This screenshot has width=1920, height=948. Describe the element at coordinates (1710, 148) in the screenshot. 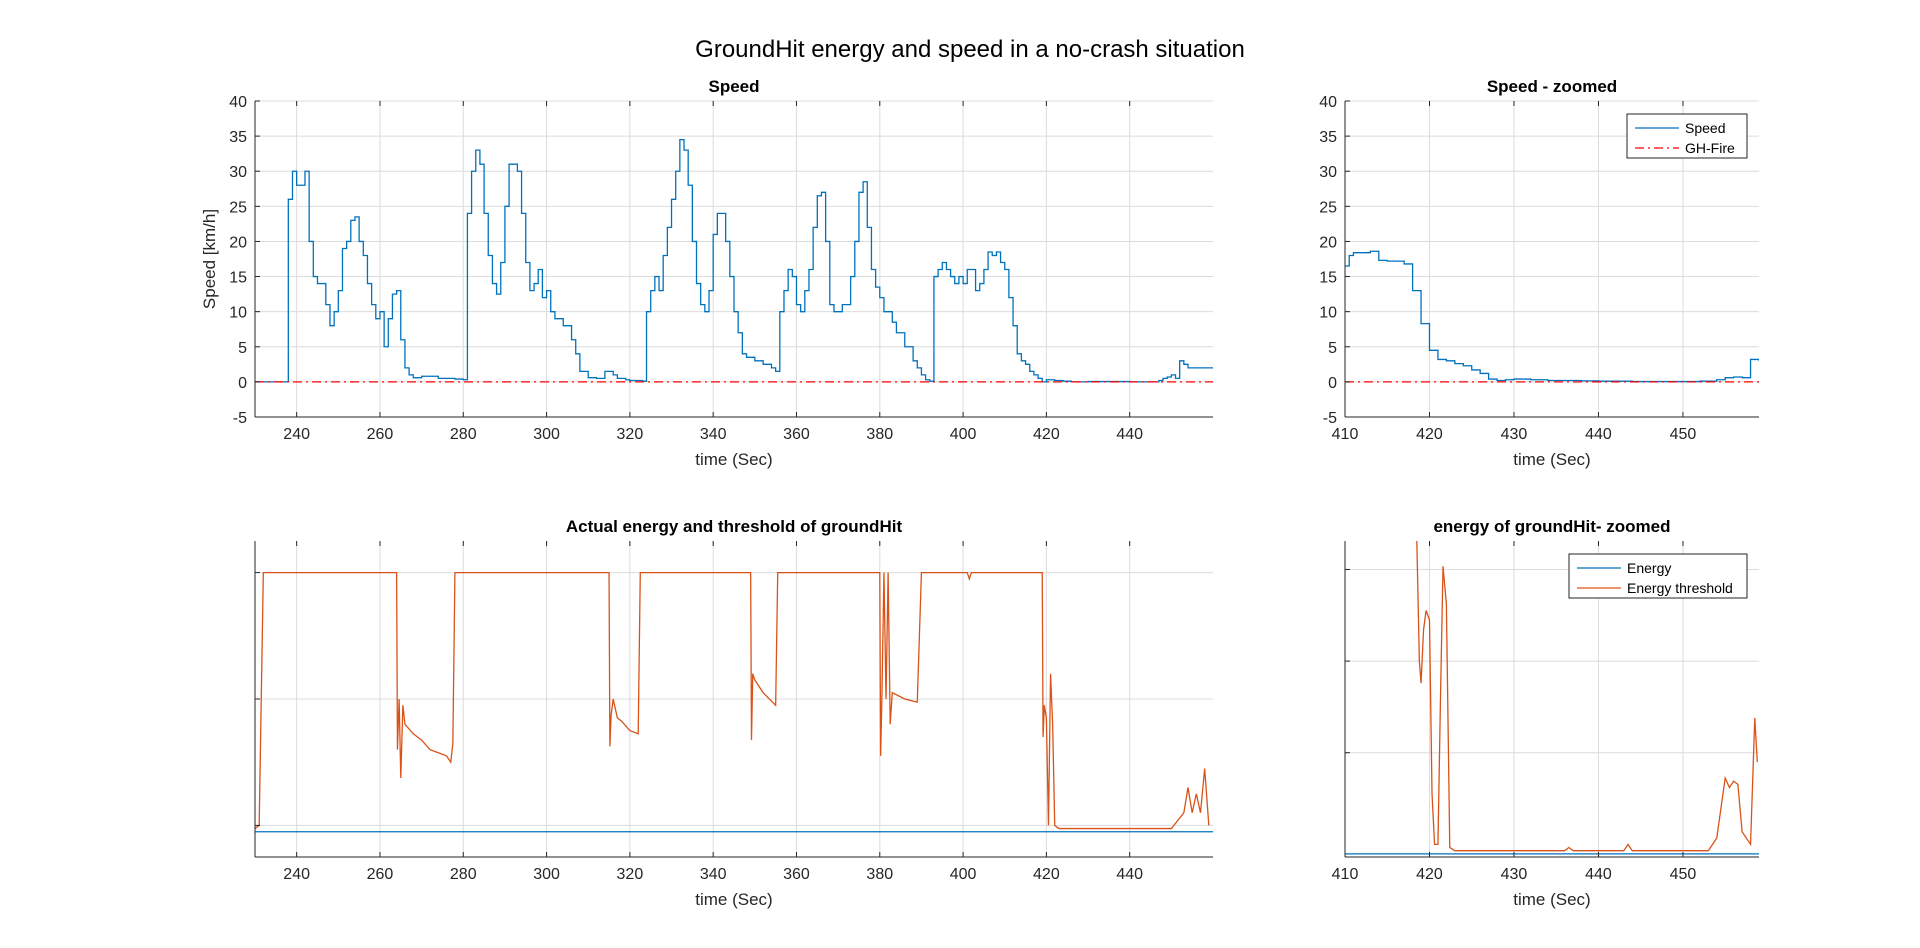

I see `legend-label: GH-Fire` at that location.